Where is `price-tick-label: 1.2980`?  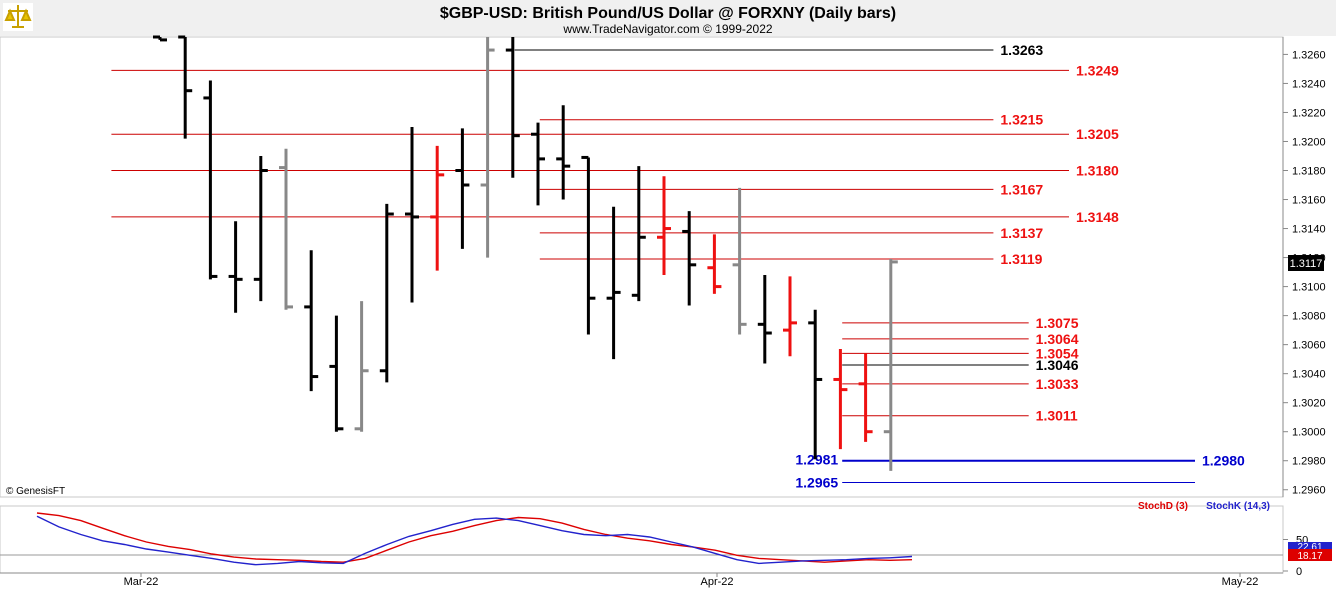
price-tick-label: 1.2980 is located at coordinates (1309, 462).